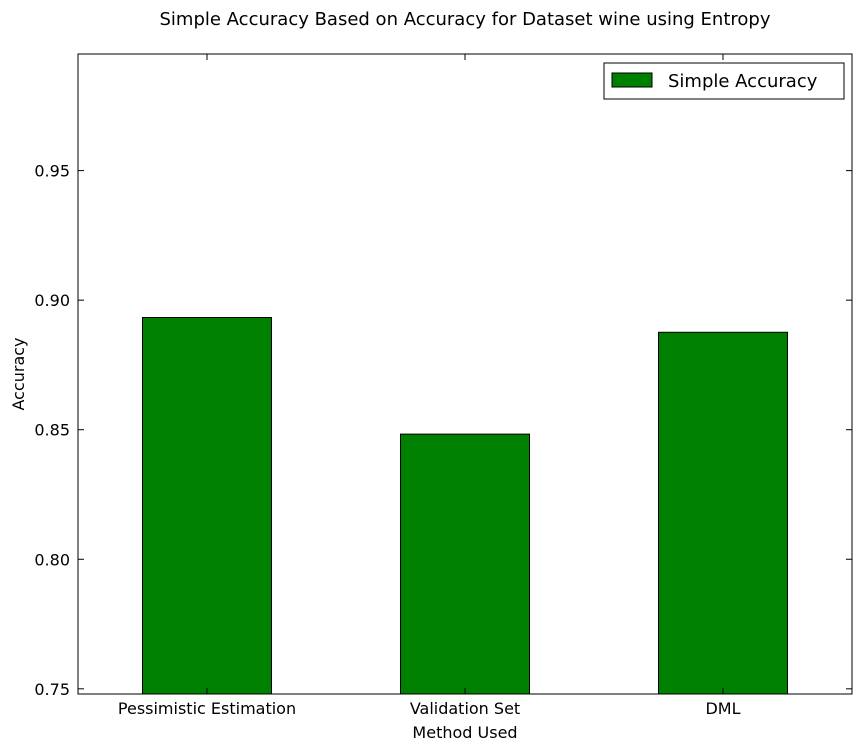  I want to click on x-tick-labels: Pessimistic Estimation Validation Set DML, so click(429, 708).